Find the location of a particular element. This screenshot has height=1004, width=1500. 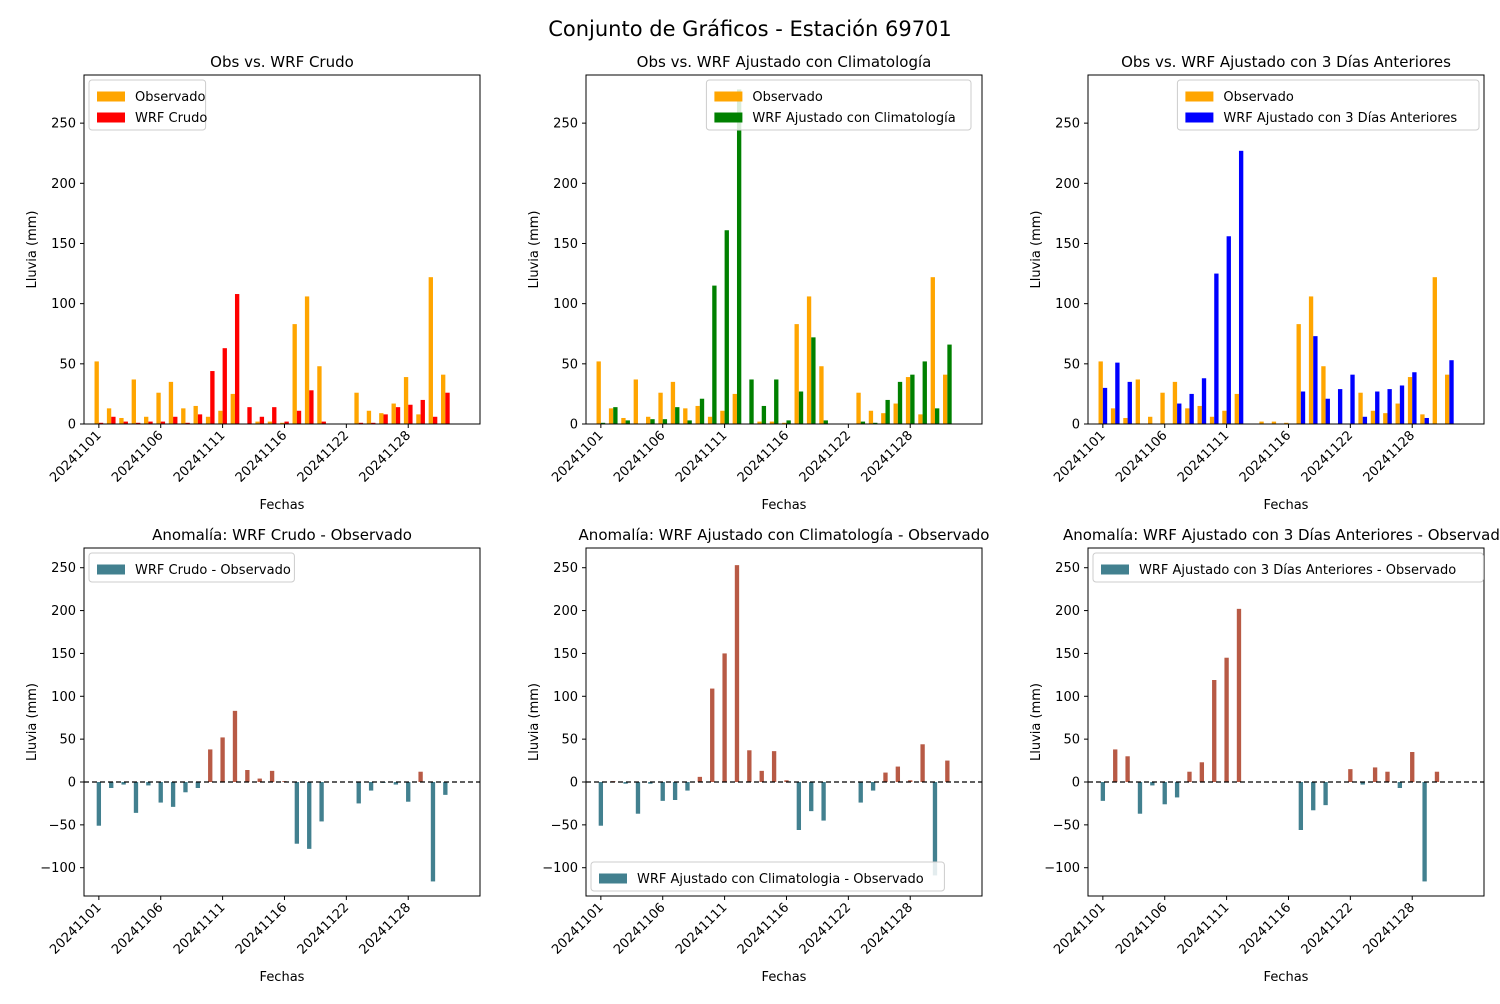

legend-swatch is located at coordinates (728, 117).